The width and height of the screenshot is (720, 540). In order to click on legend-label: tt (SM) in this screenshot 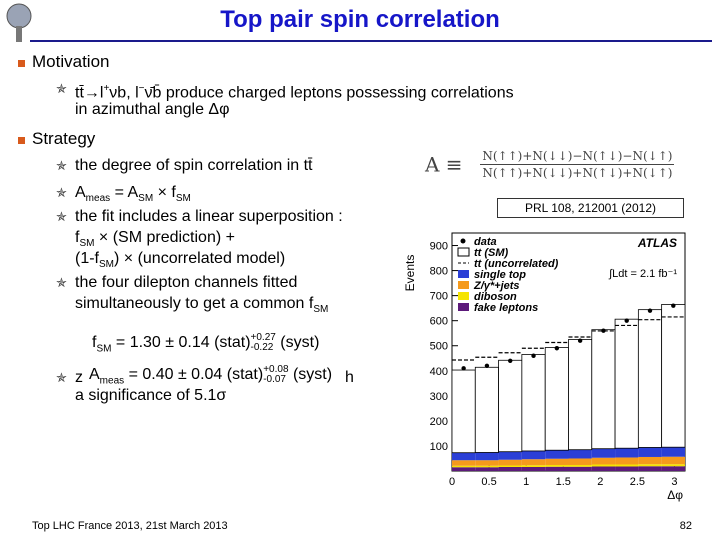, I will do `click(491, 253)`.